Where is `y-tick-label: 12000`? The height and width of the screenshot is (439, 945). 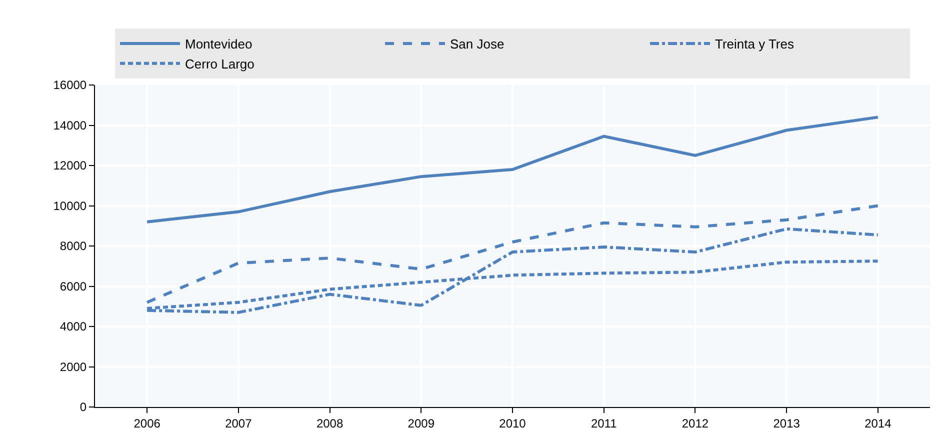
y-tick-label: 12000 is located at coordinates (70, 165).